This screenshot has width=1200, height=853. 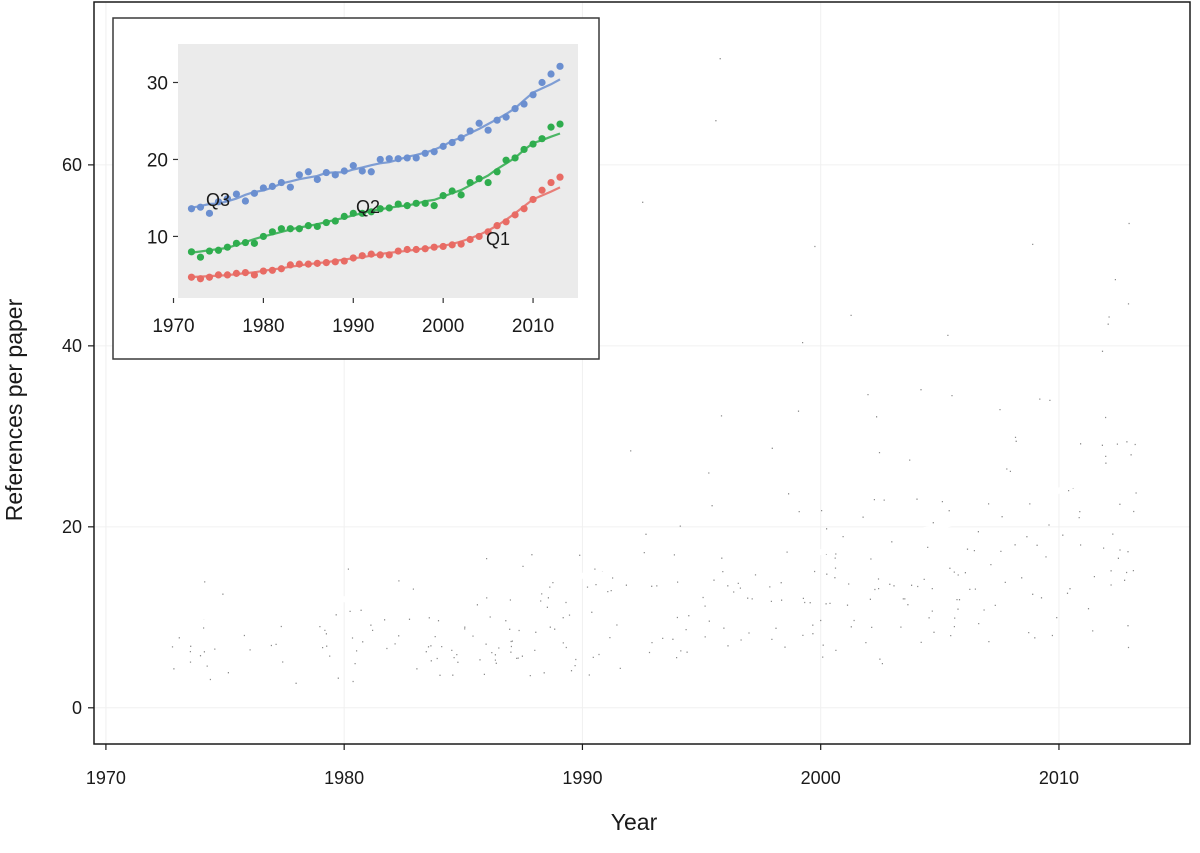 I want to click on inset-y-tick-label: 30, so click(x=157, y=83).